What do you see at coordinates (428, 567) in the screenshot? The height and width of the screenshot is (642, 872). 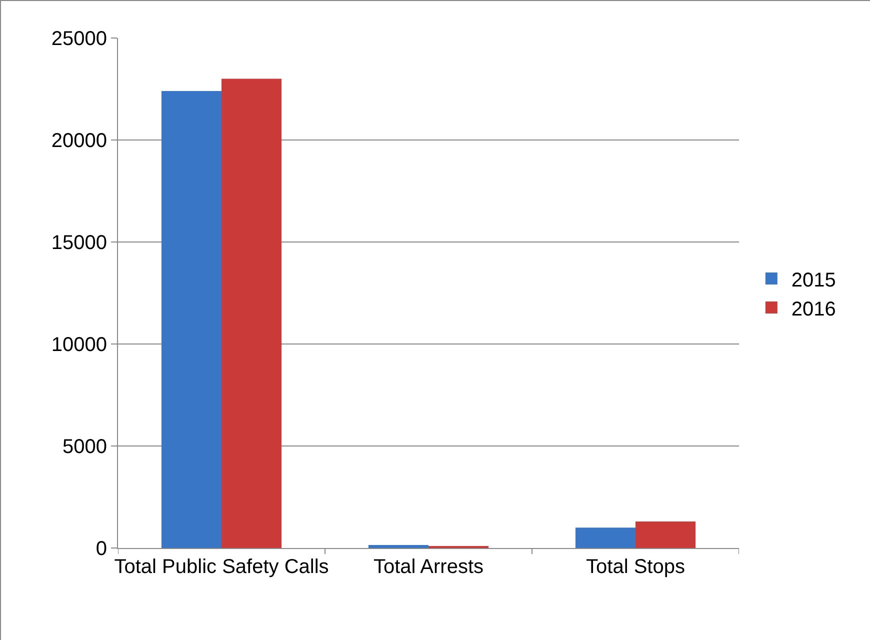 I see `x-tick-label: Total Arrests` at bounding box center [428, 567].